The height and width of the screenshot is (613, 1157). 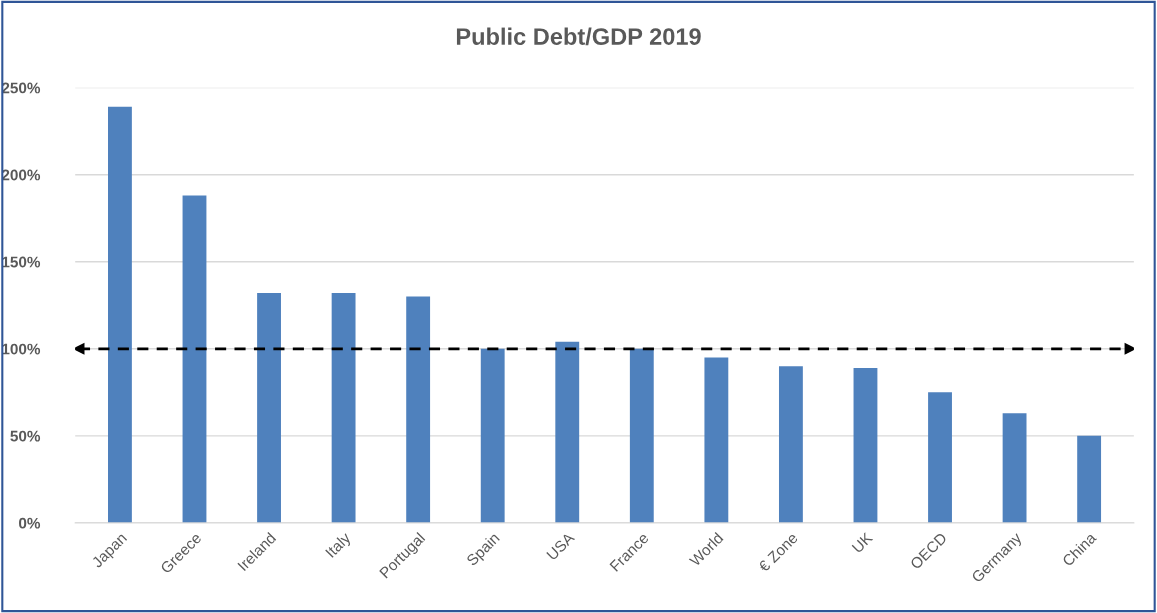 What do you see at coordinates (561, 546) in the screenshot?
I see `x-tick-label: USA` at bounding box center [561, 546].